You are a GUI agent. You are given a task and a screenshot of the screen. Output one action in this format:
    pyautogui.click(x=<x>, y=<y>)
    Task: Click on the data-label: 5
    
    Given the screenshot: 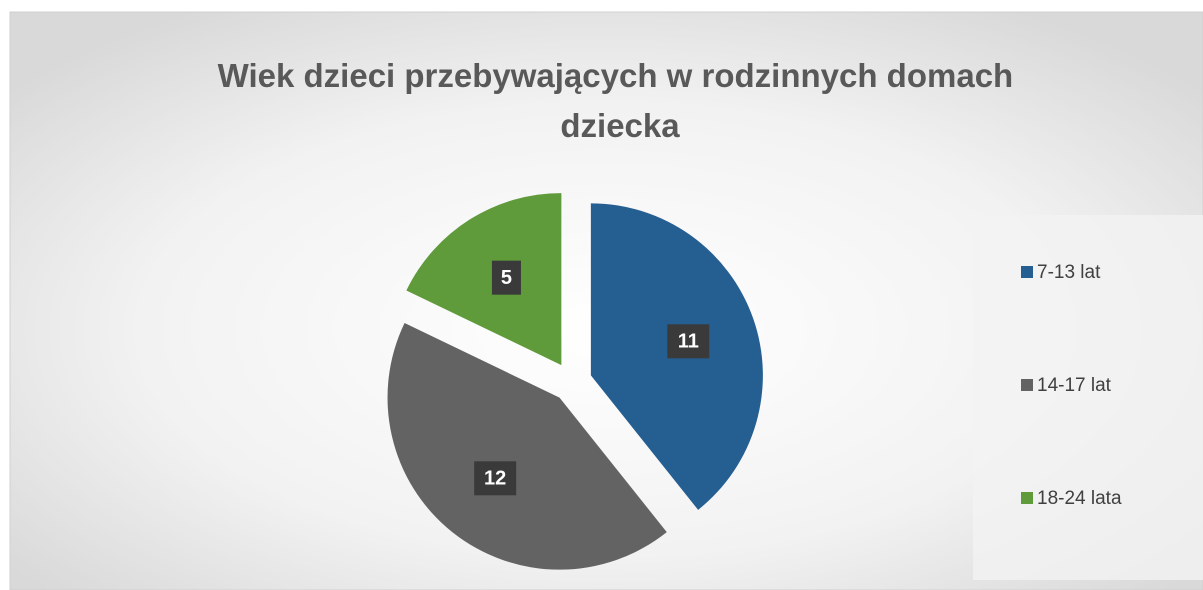 What is the action you would take?
    pyautogui.click(x=506, y=278)
    